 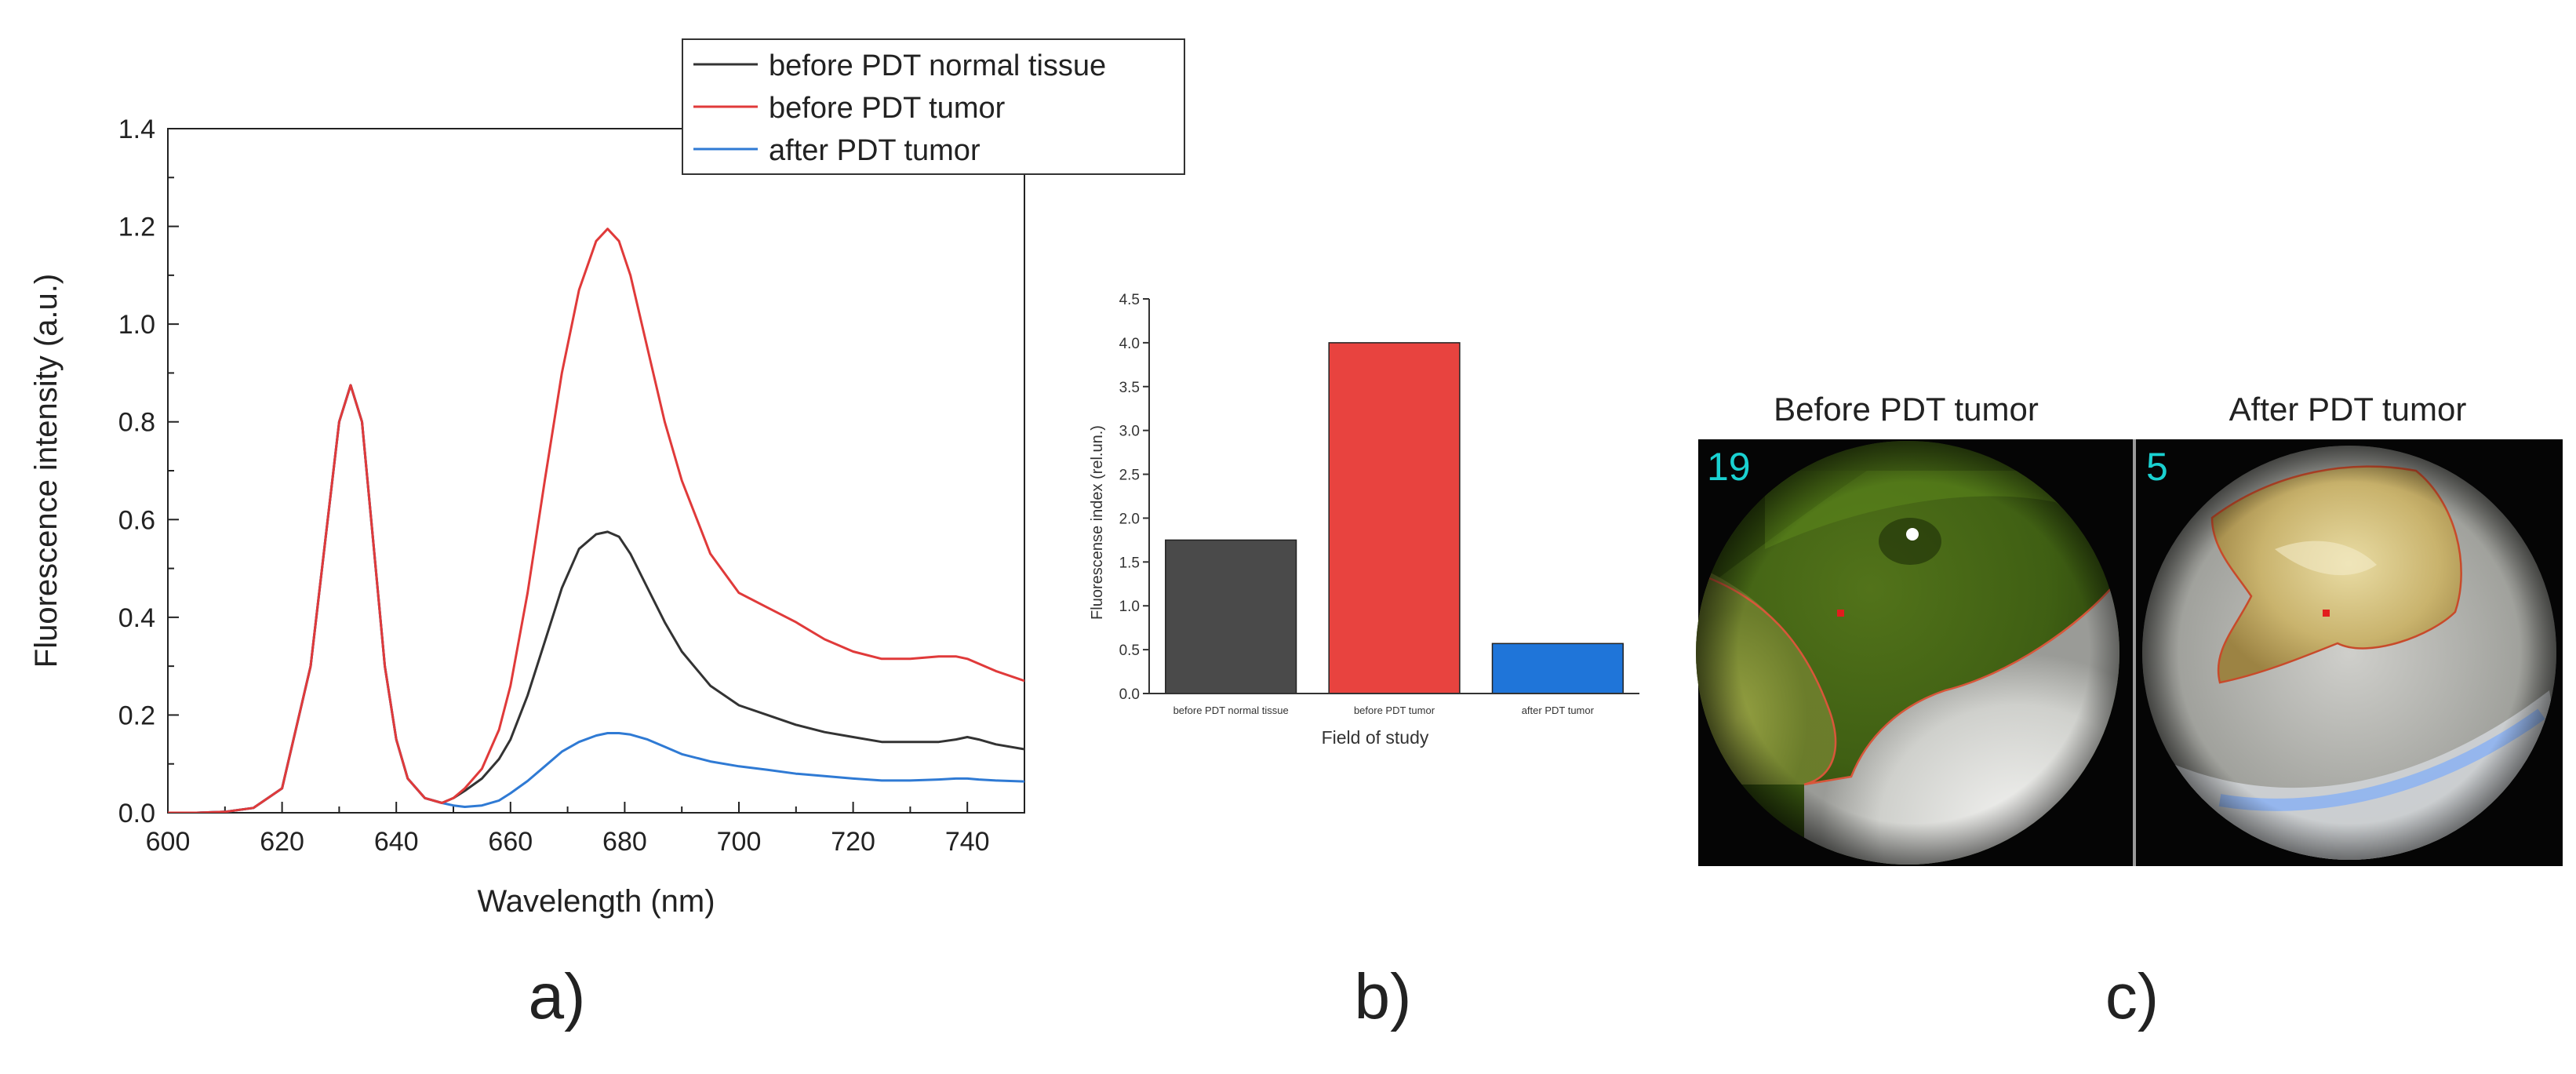 I want to click on legend-label-normal: before PDT normal tissue, so click(x=937, y=65).